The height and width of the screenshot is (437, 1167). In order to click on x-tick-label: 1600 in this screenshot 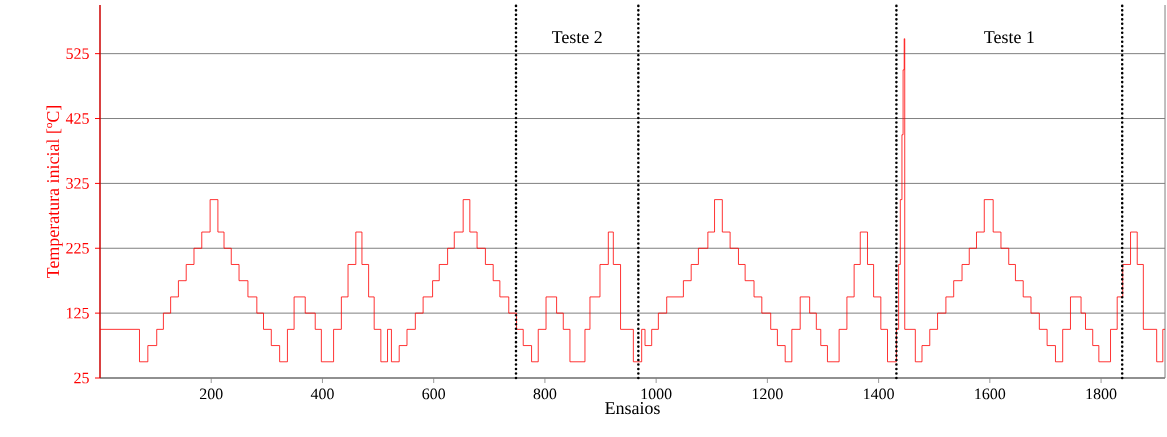, I will do `click(990, 394)`.